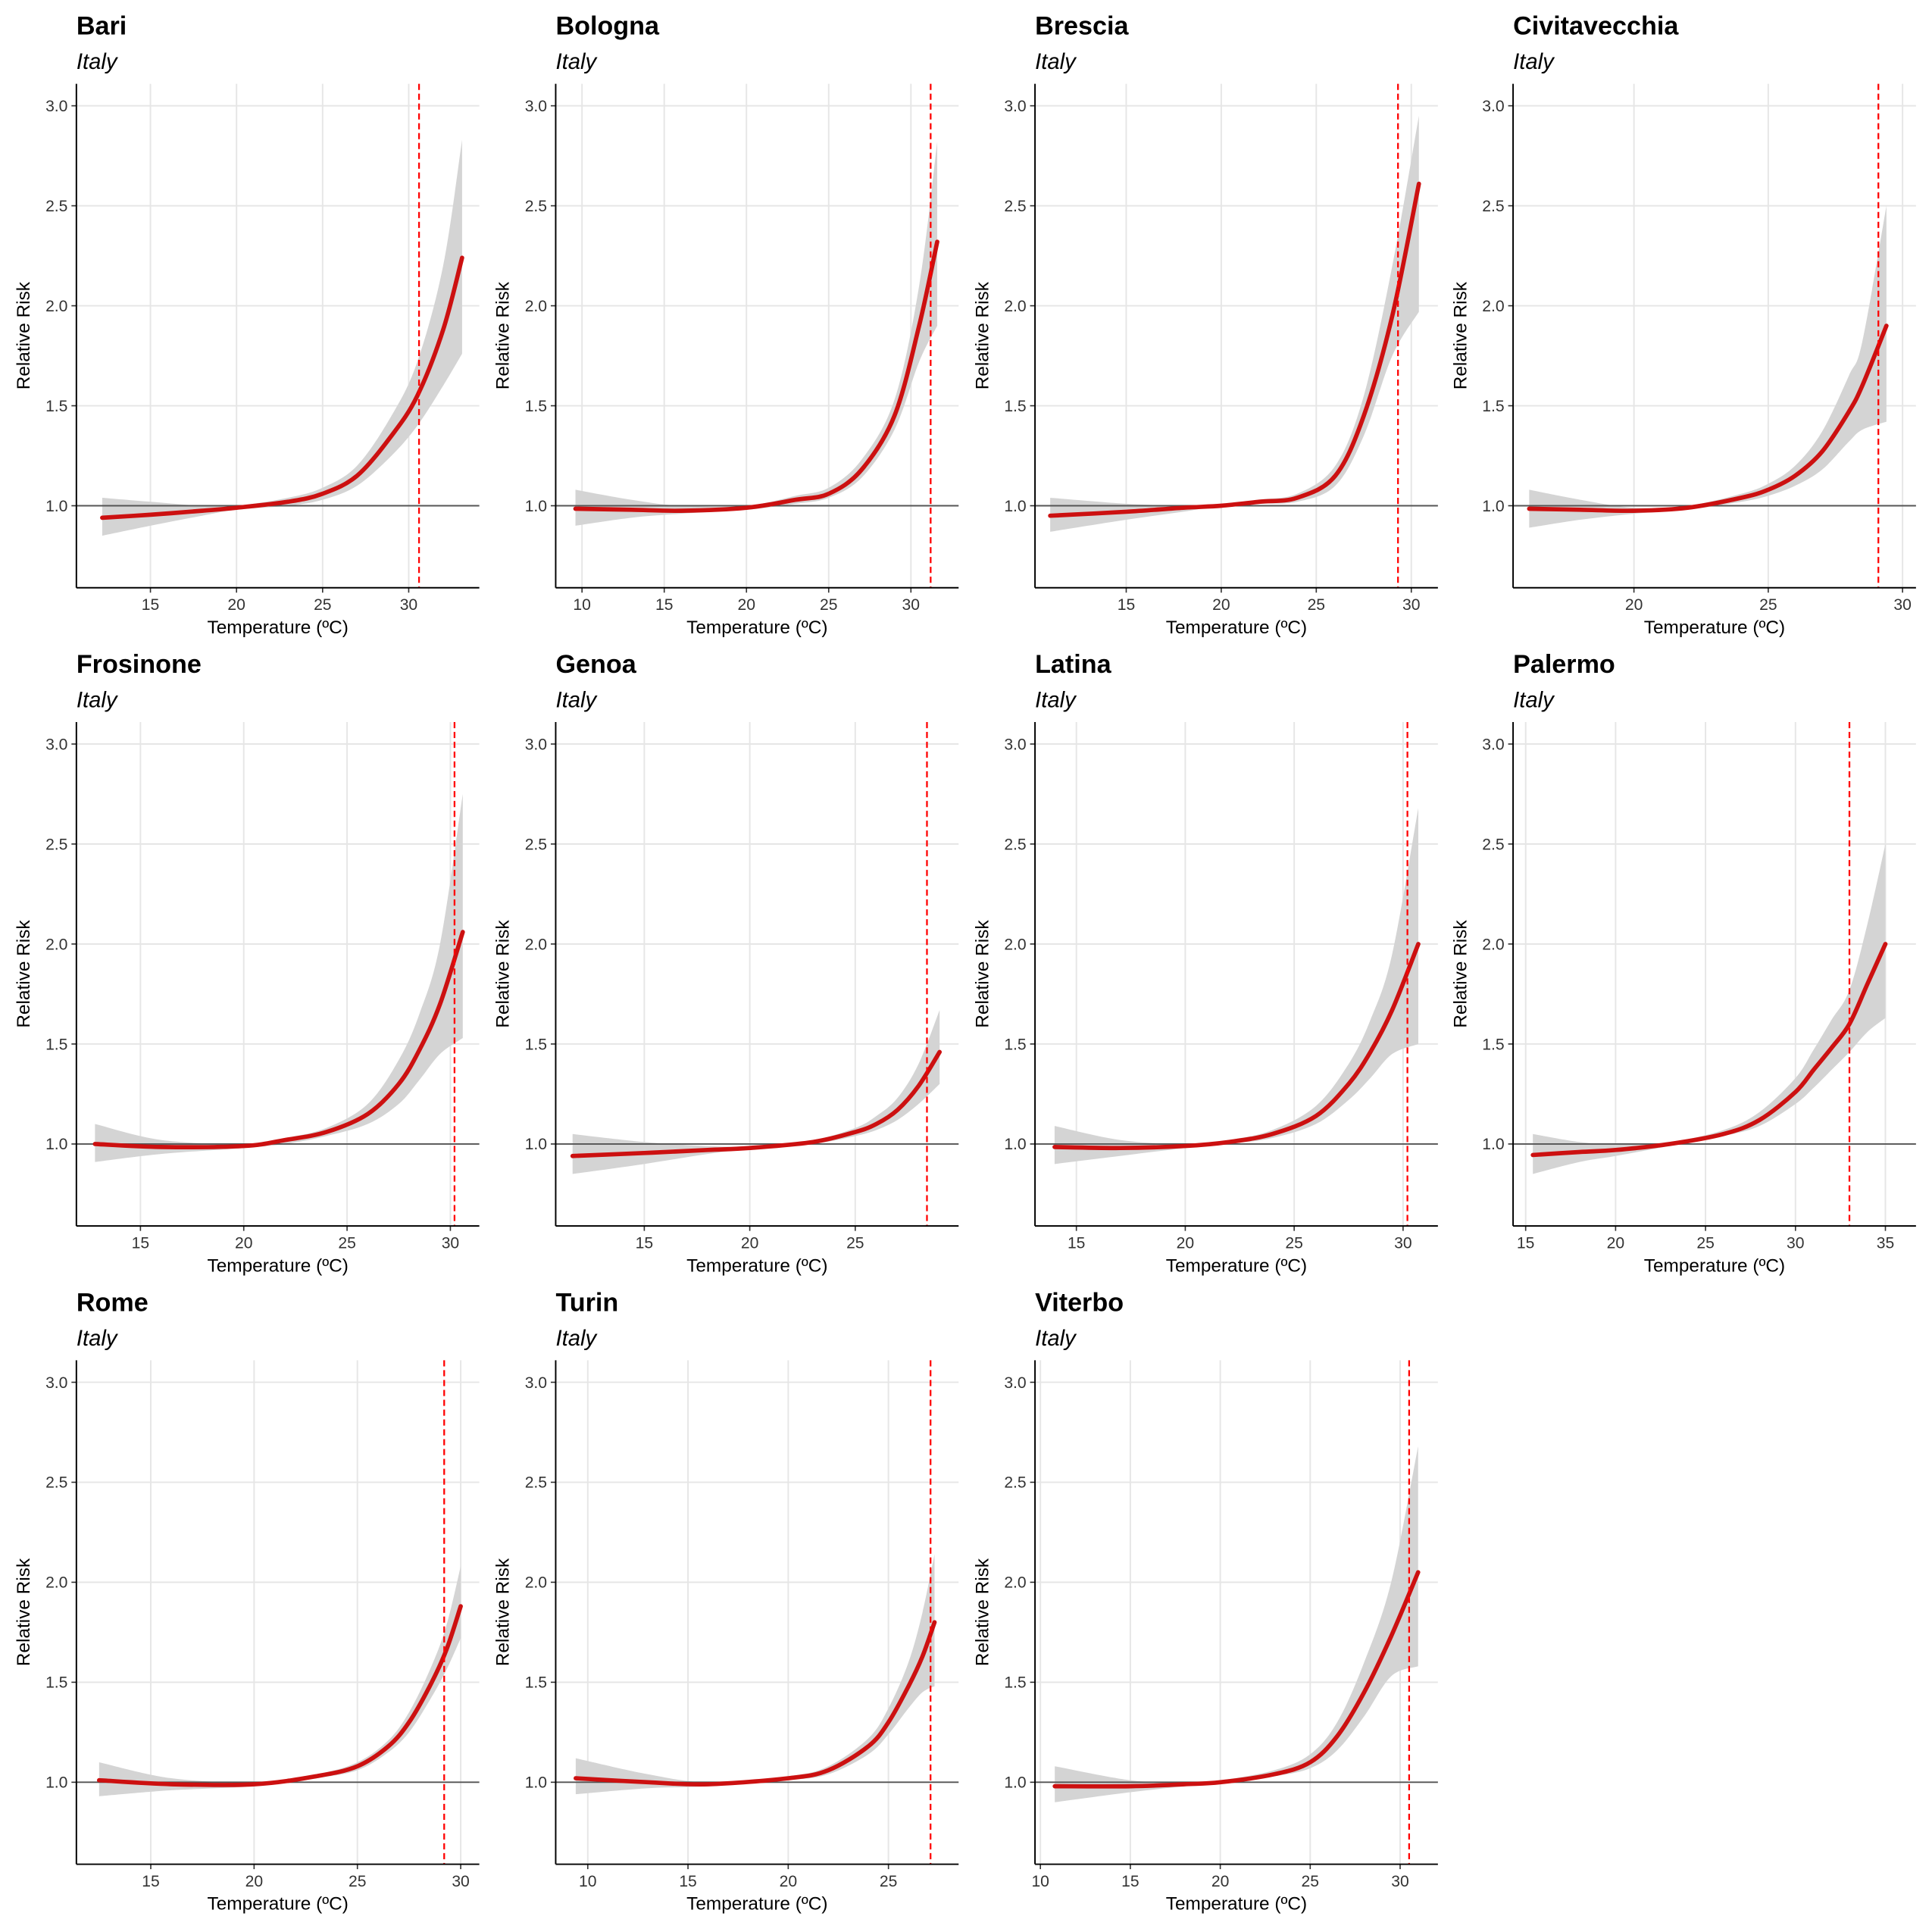  I want to click on panel-title: Viterbo, so click(1080, 1302).